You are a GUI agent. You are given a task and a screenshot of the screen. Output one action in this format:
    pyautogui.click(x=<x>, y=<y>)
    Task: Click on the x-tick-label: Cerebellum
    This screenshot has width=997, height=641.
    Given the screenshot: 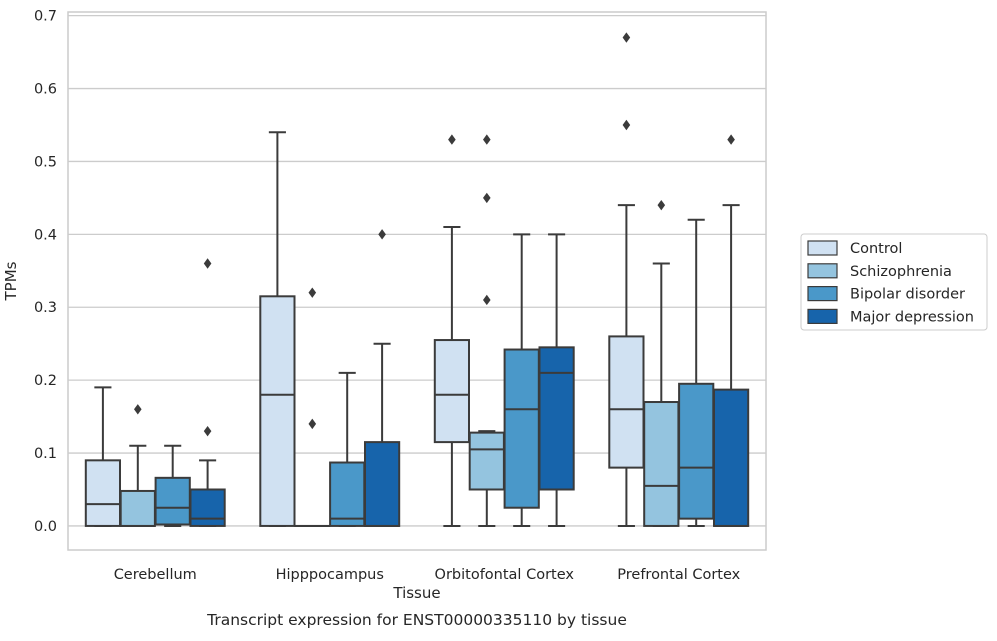 What is the action you would take?
    pyautogui.click(x=155, y=575)
    